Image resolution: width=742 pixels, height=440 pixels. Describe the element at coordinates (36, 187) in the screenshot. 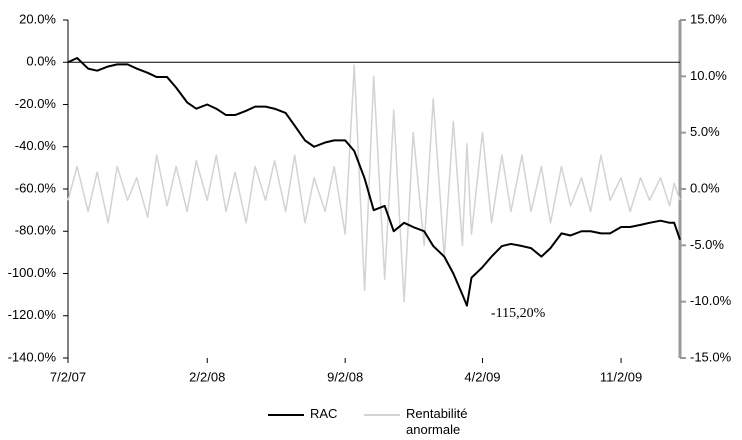

I see `y-tick-label: -60.0%` at that location.